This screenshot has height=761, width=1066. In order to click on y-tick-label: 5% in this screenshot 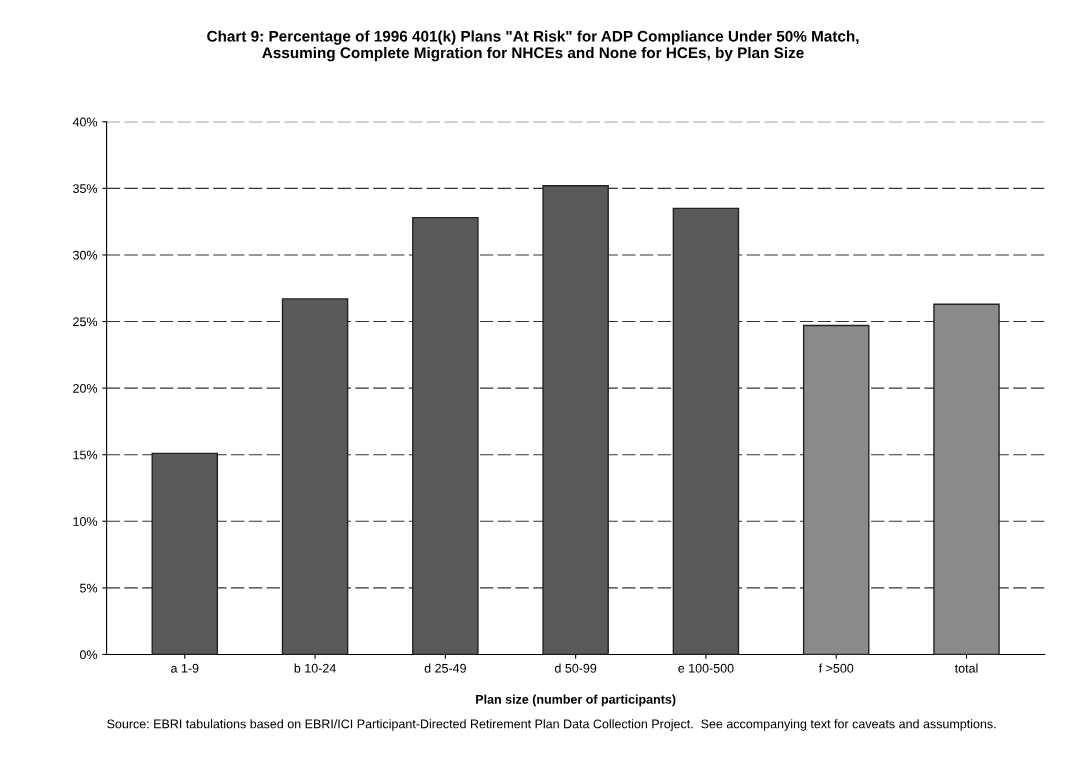, I will do `click(89, 588)`.